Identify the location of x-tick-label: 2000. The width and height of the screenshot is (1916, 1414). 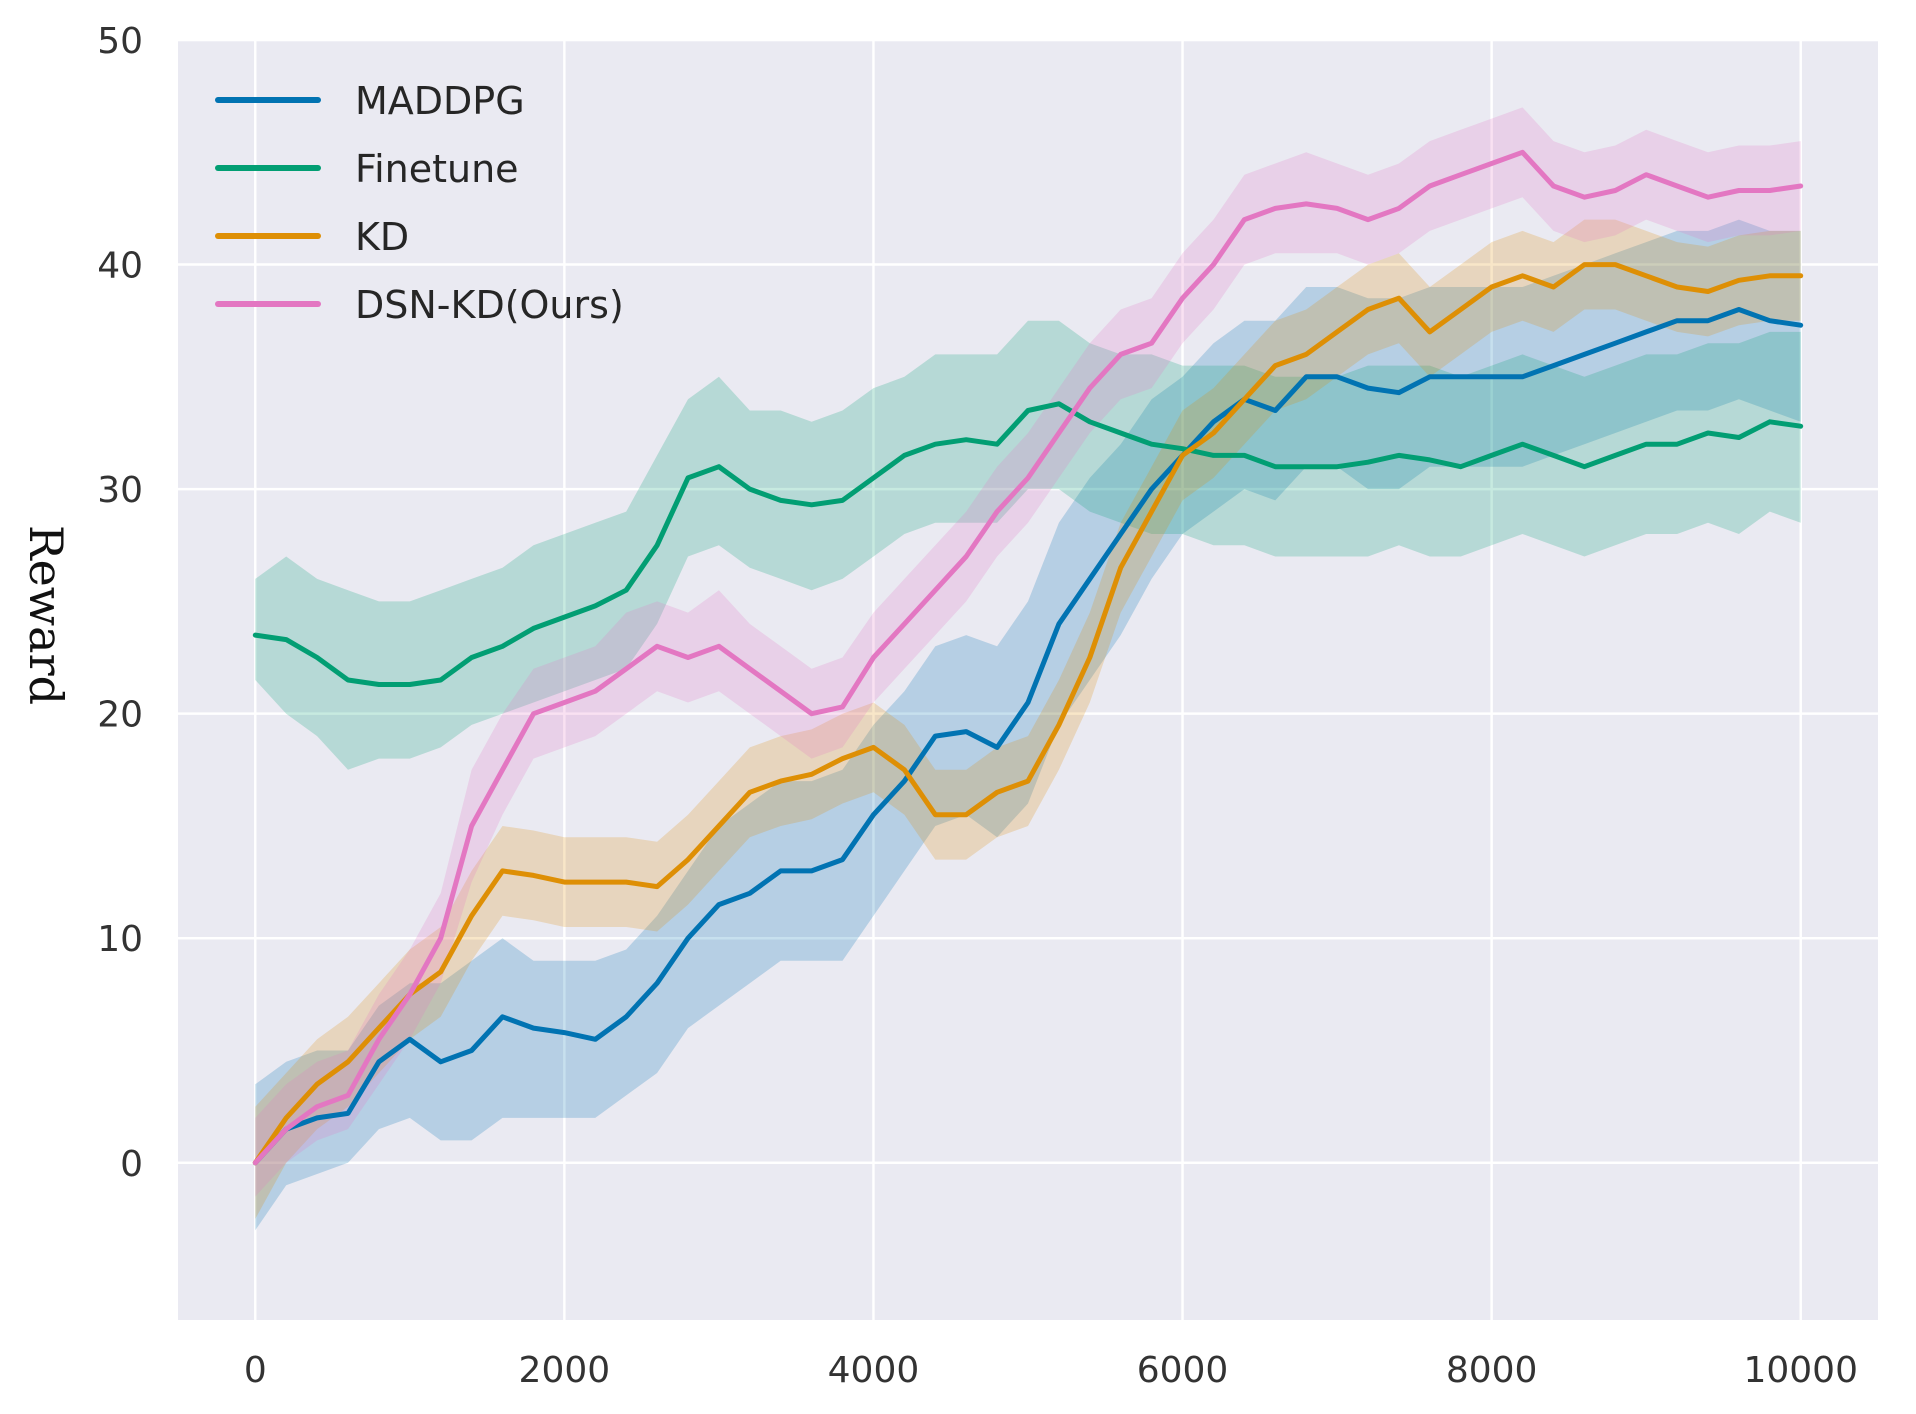
(565, 1370).